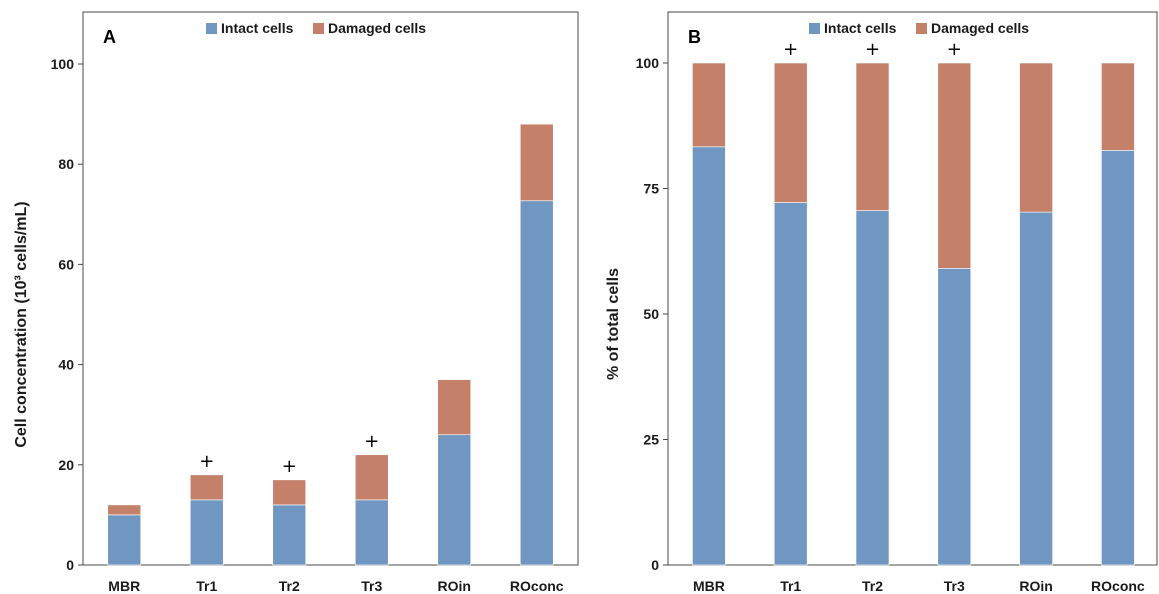 The height and width of the screenshot is (594, 1159). Describe the element at coordinates (66, 465) in the screenshot. I see `panel-a-ytick-label-1: 20` at that location.